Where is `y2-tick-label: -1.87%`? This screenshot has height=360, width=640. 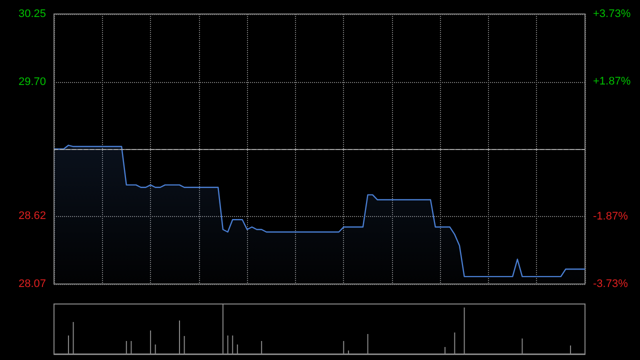
y2-tick-label: -1.87% is located at coordinates (610, 216).